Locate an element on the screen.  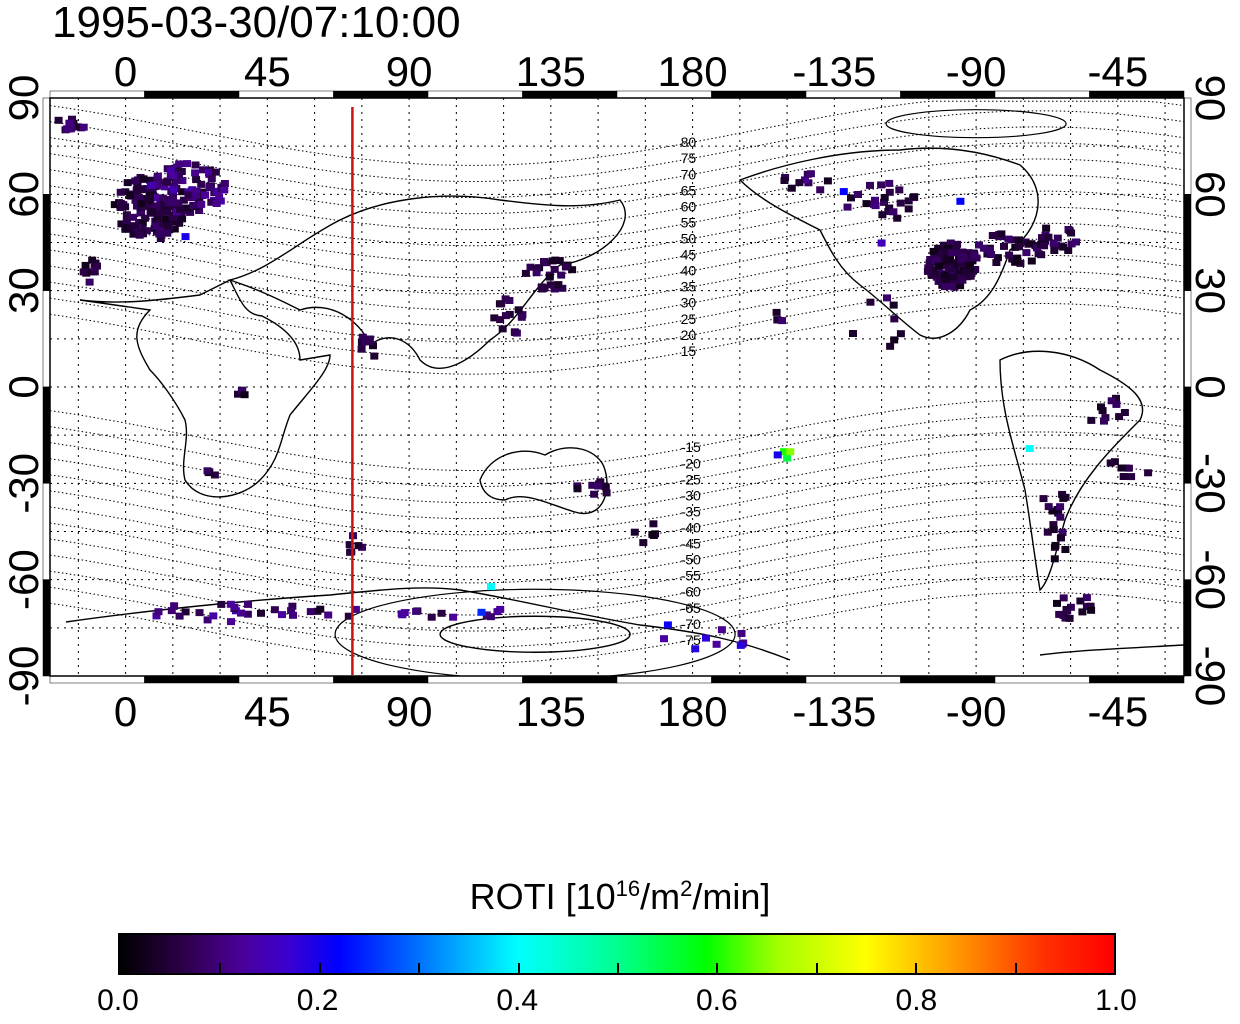
colorbar-title-exponent: 16 is located at coordinates (628, 888).